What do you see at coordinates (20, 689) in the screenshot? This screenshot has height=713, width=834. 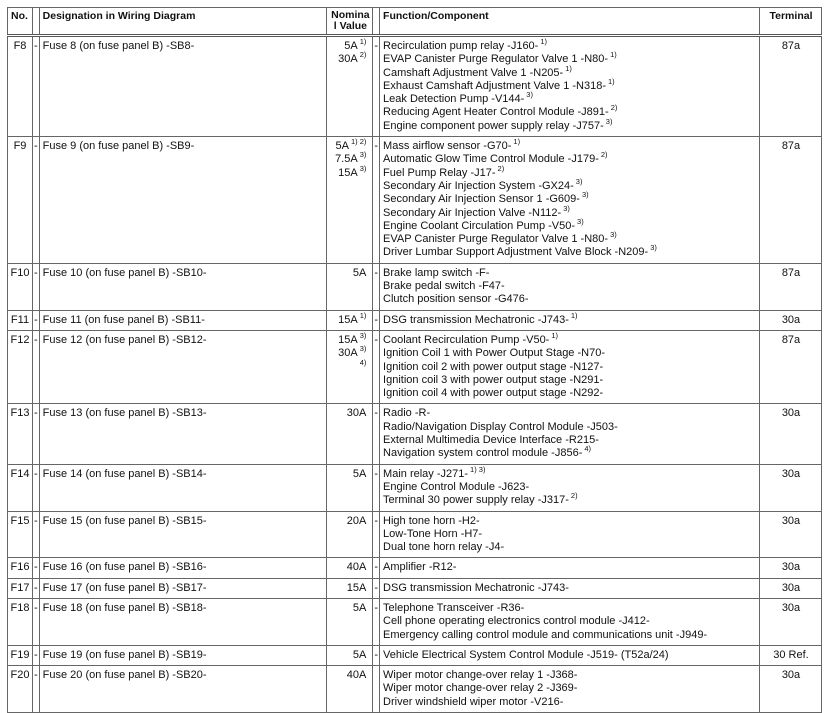 I see `fuse-number: F20` at bounding box center [20, 689].